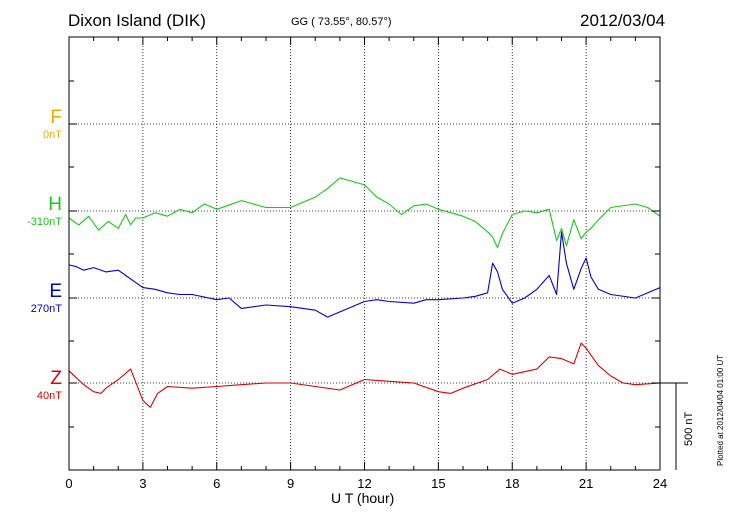 This screenshot has width=730, height=520. What do you see at coordinates (49, 396) in the screenshot?
I see `component-baseline: 40nT` at bounding box center [49, 396].